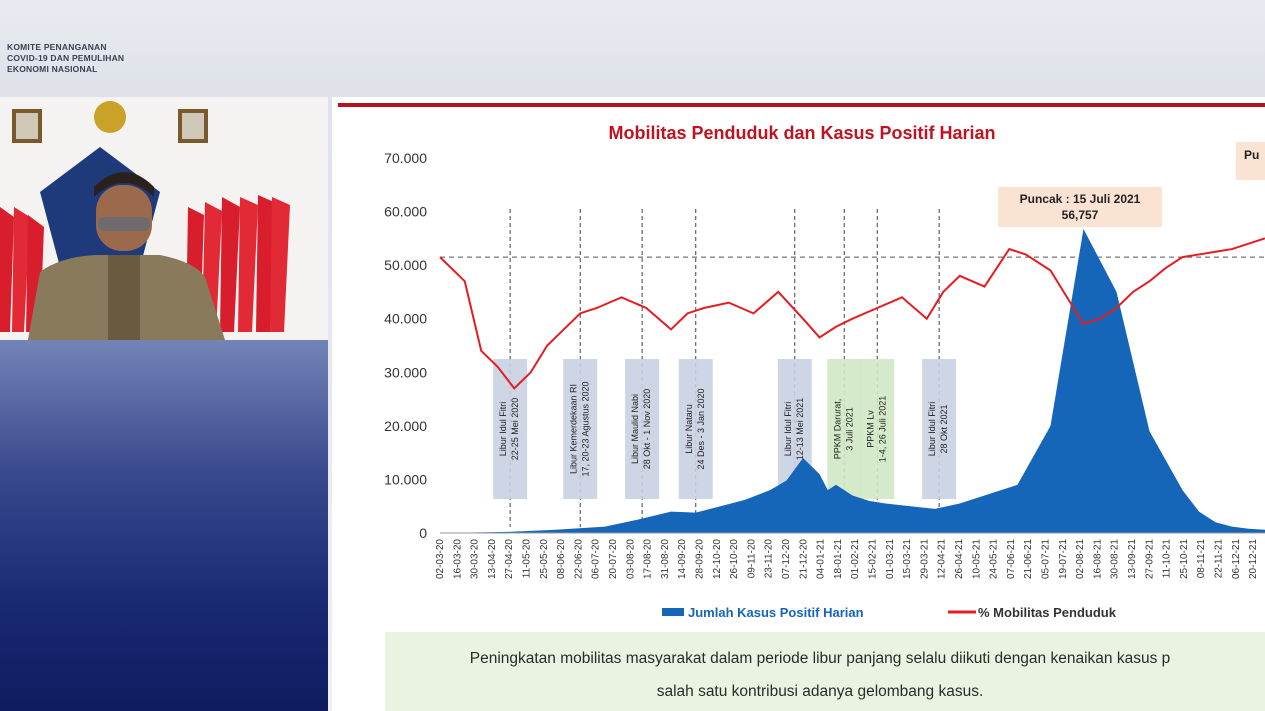 Image resolution: width=1265 pixels, height=711 pixels. What do you see at coordinates (1251, 155) in the screenshot?
I see `corner-callout-label: Pu` at bounding box center [1251, 155].